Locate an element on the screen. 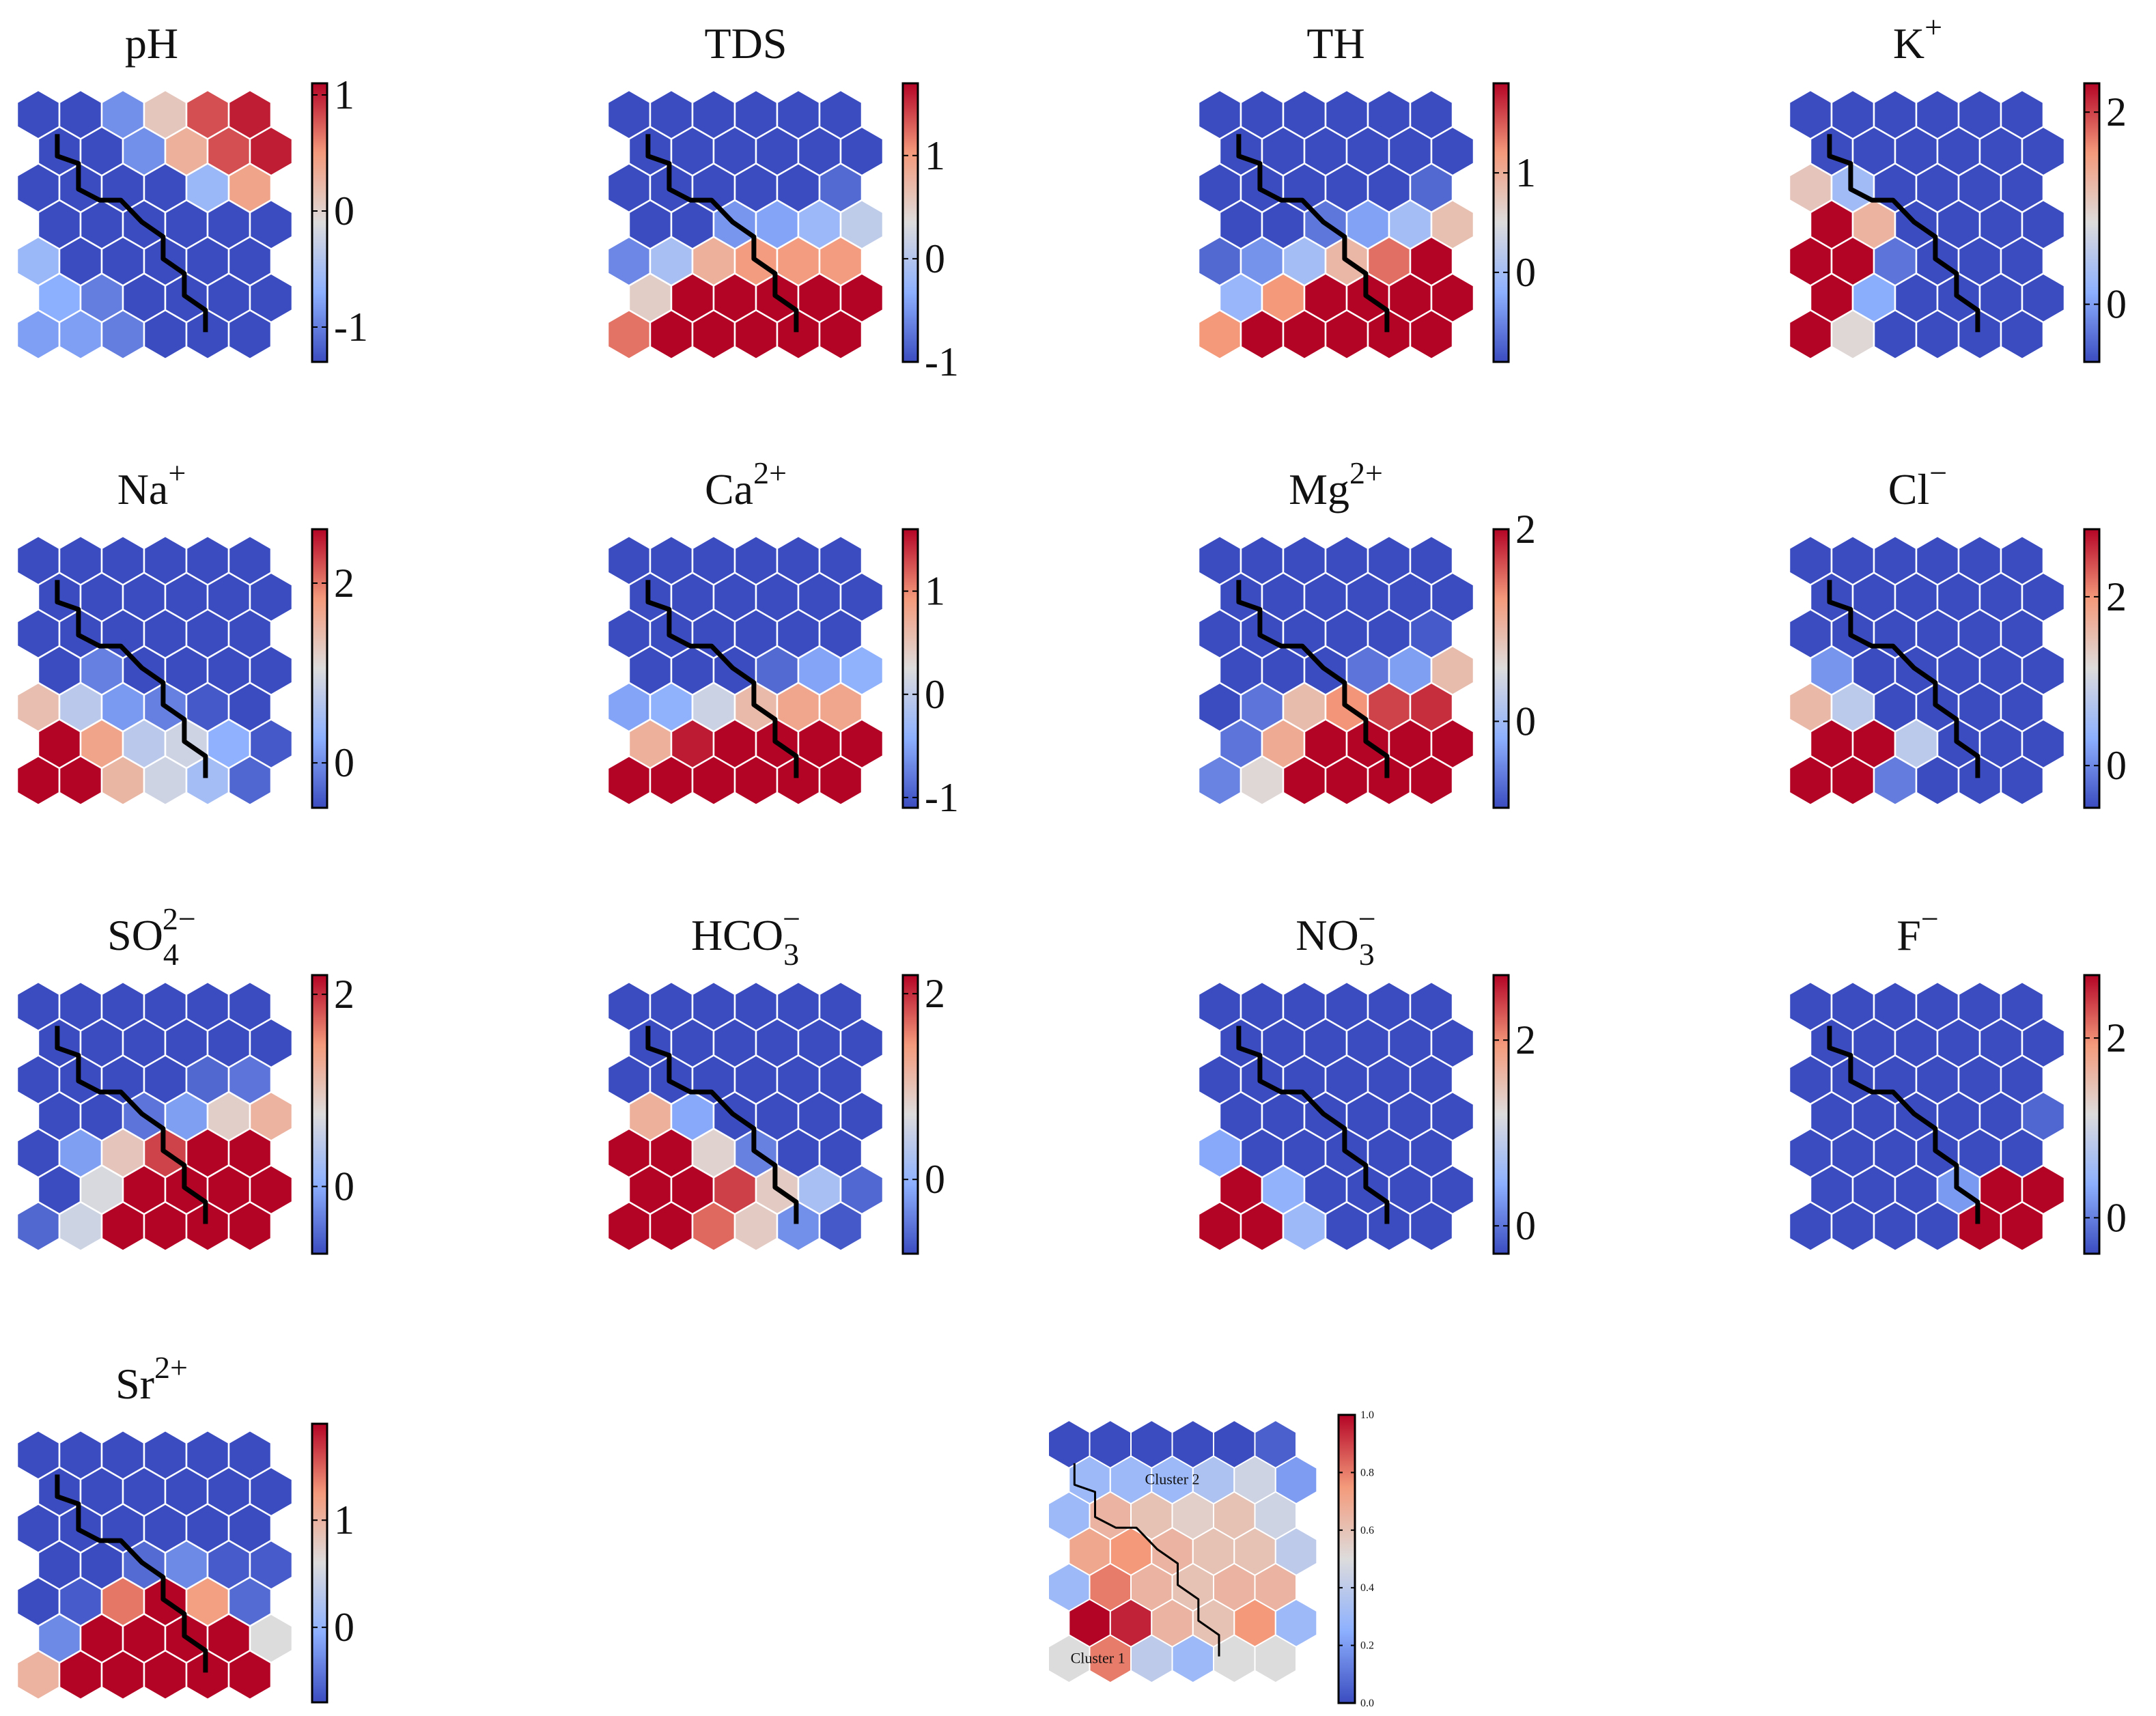  plane-title: TH is located at coordinates (1335, 43).